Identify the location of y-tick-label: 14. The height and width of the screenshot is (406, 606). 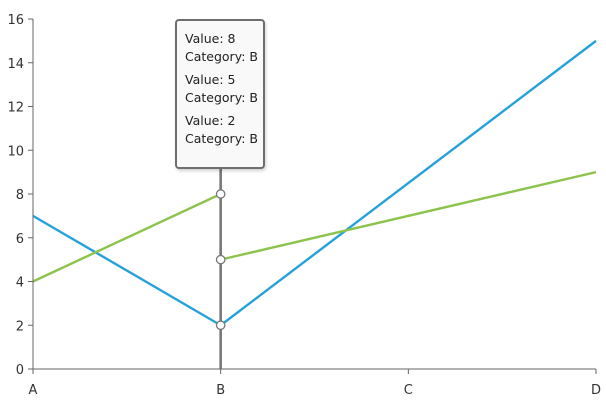
(15, 64).